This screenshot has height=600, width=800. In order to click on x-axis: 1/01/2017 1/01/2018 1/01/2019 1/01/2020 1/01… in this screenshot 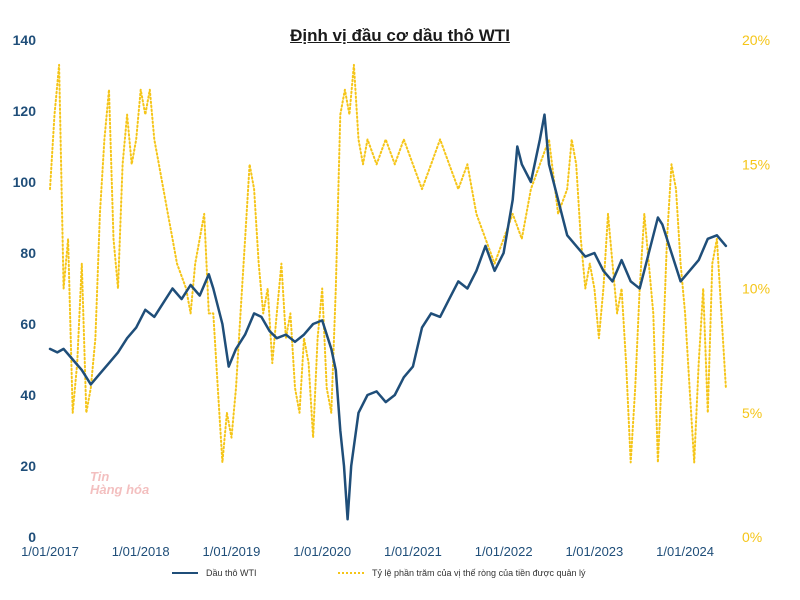, I will do `click(367, 551)`.